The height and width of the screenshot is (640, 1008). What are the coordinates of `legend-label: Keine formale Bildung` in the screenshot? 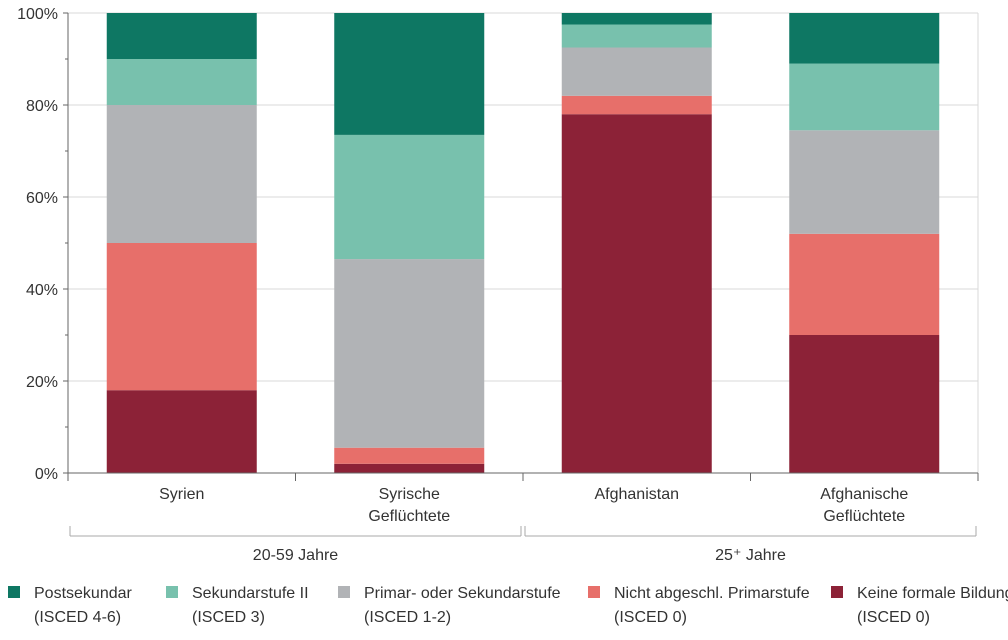 It's located at (932, 593).